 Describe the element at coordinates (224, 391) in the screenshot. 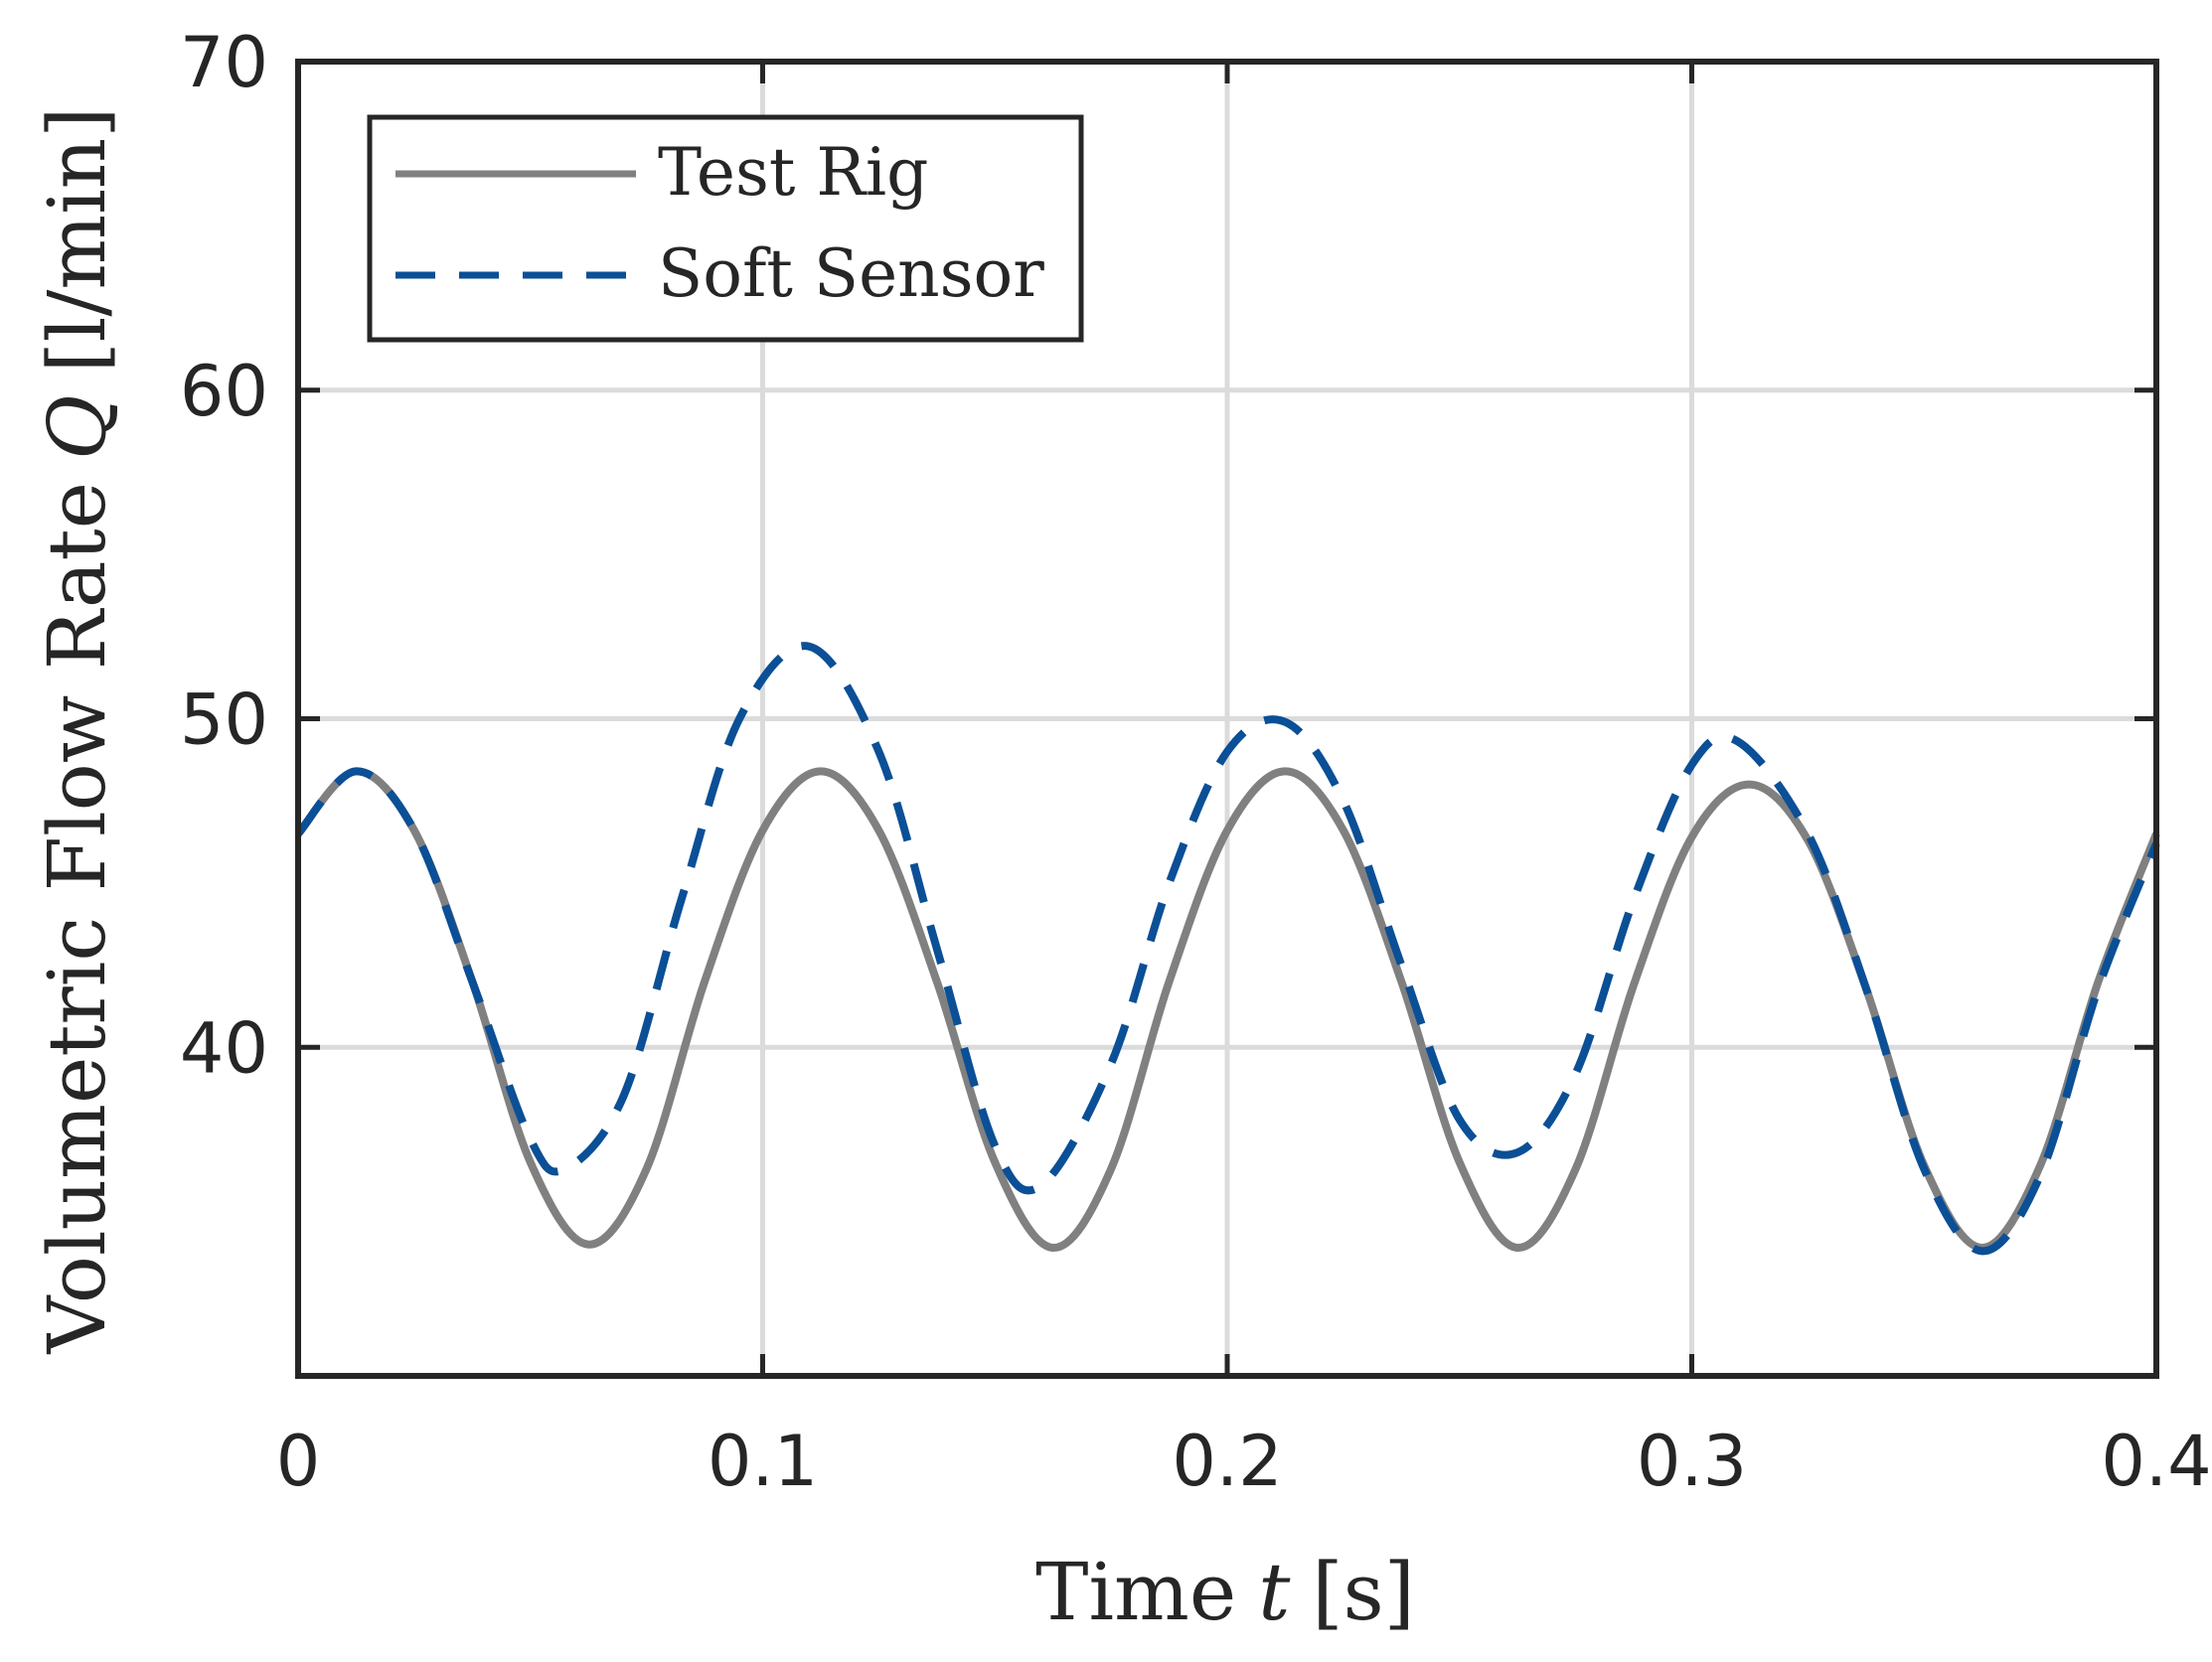

I see `y-tick-label: 60` at that location.